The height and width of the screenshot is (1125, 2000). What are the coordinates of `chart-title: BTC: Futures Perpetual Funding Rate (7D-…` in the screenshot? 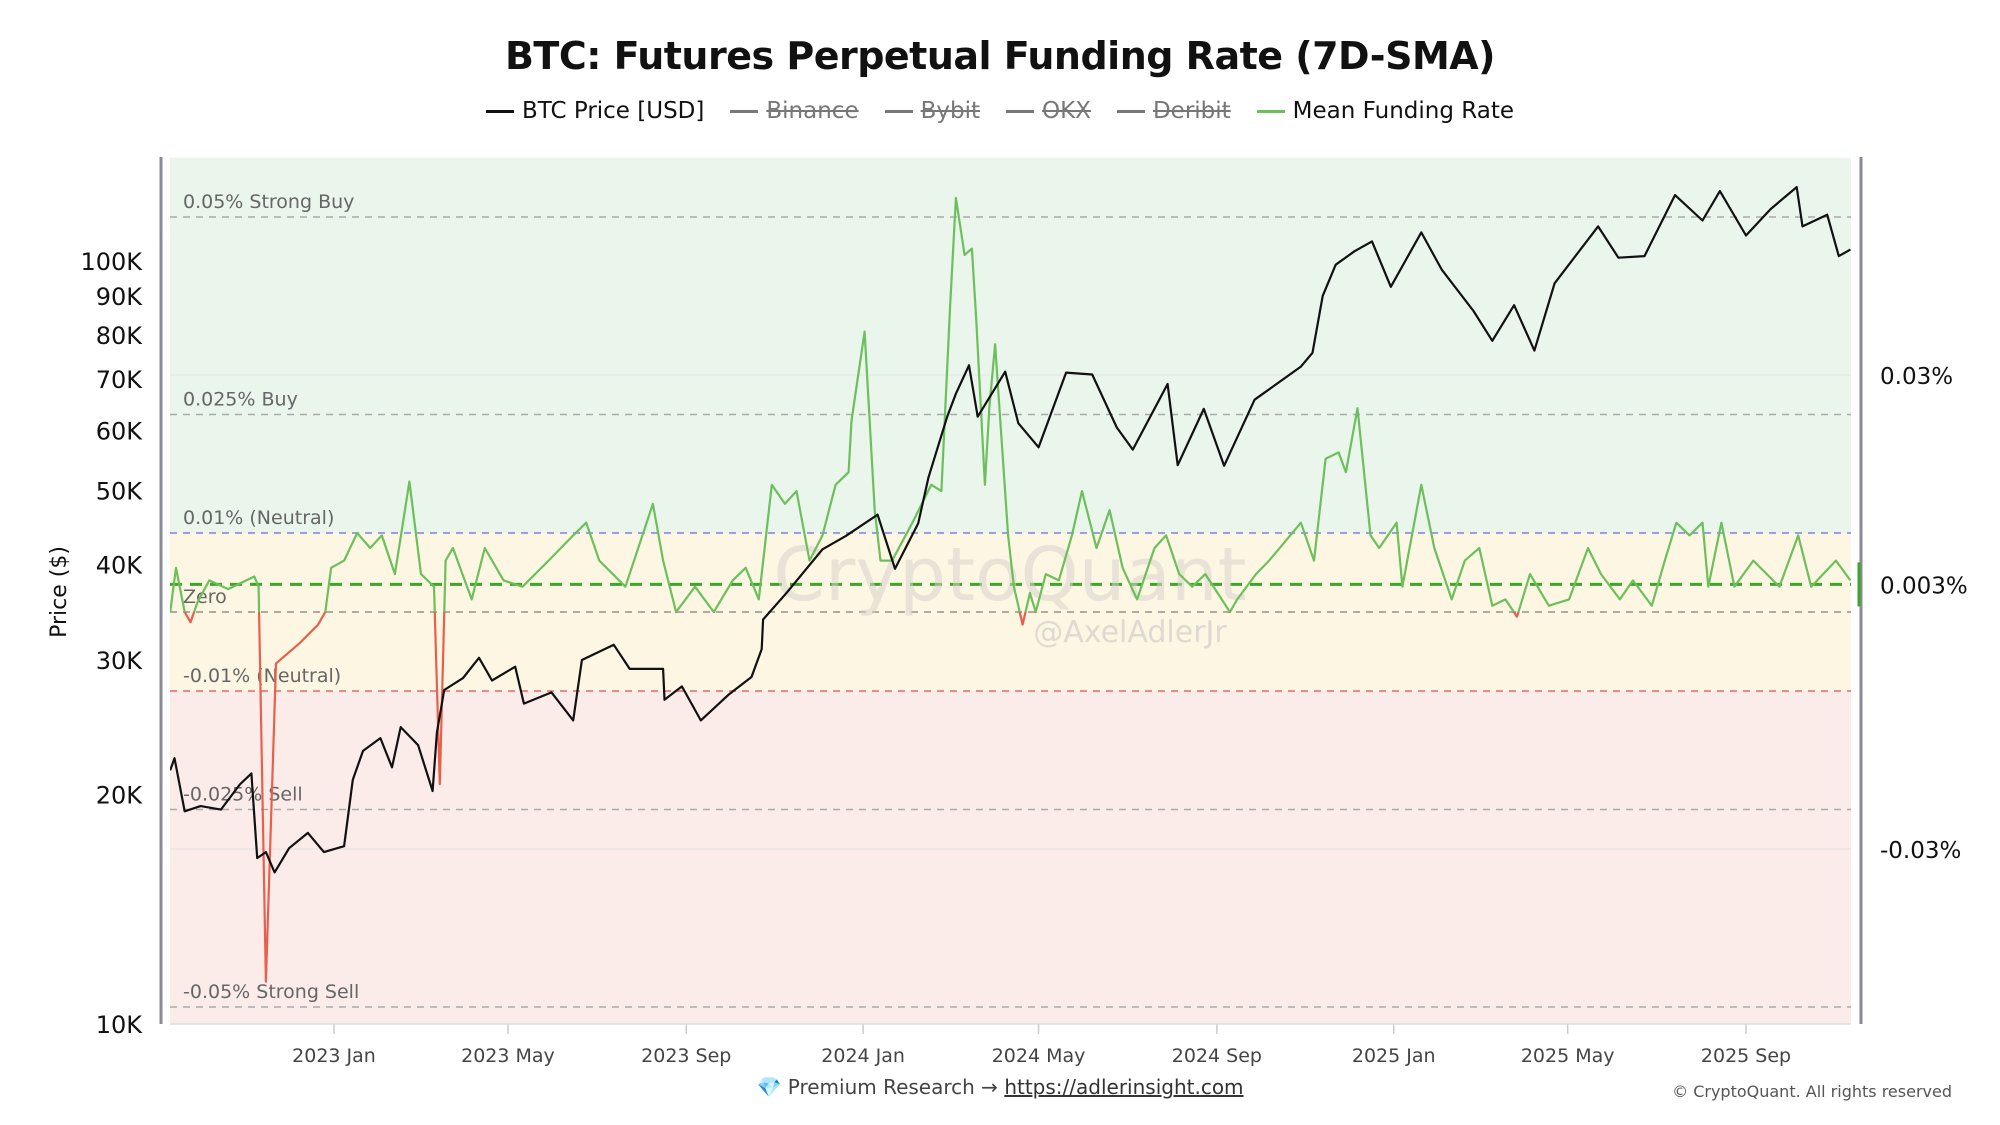 It's located at (1000, 56).